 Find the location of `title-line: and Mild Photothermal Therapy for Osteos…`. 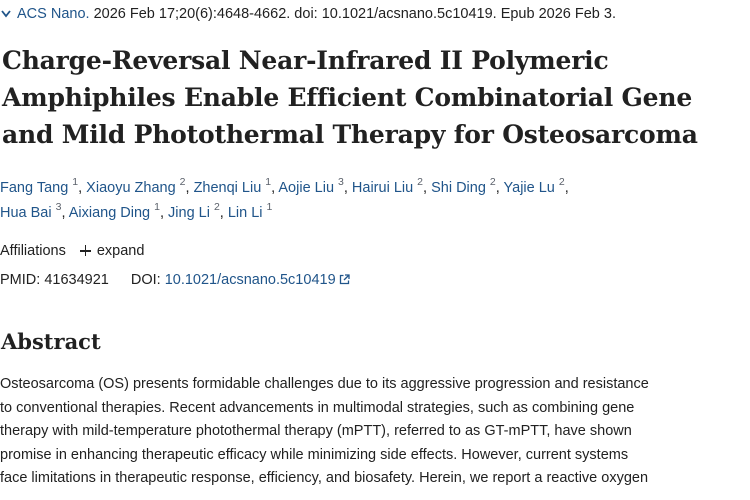

title-line: and Mild Photothermal Therapy for Osteos… is located at coordinates (350, 134).